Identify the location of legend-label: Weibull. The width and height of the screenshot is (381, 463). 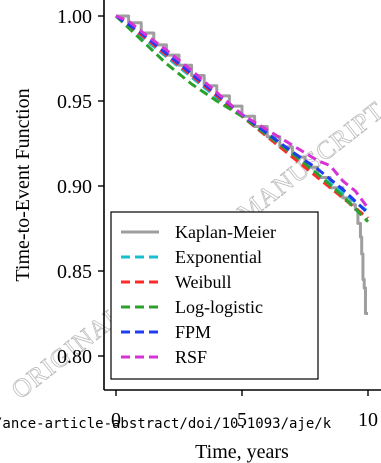
(203, 282).